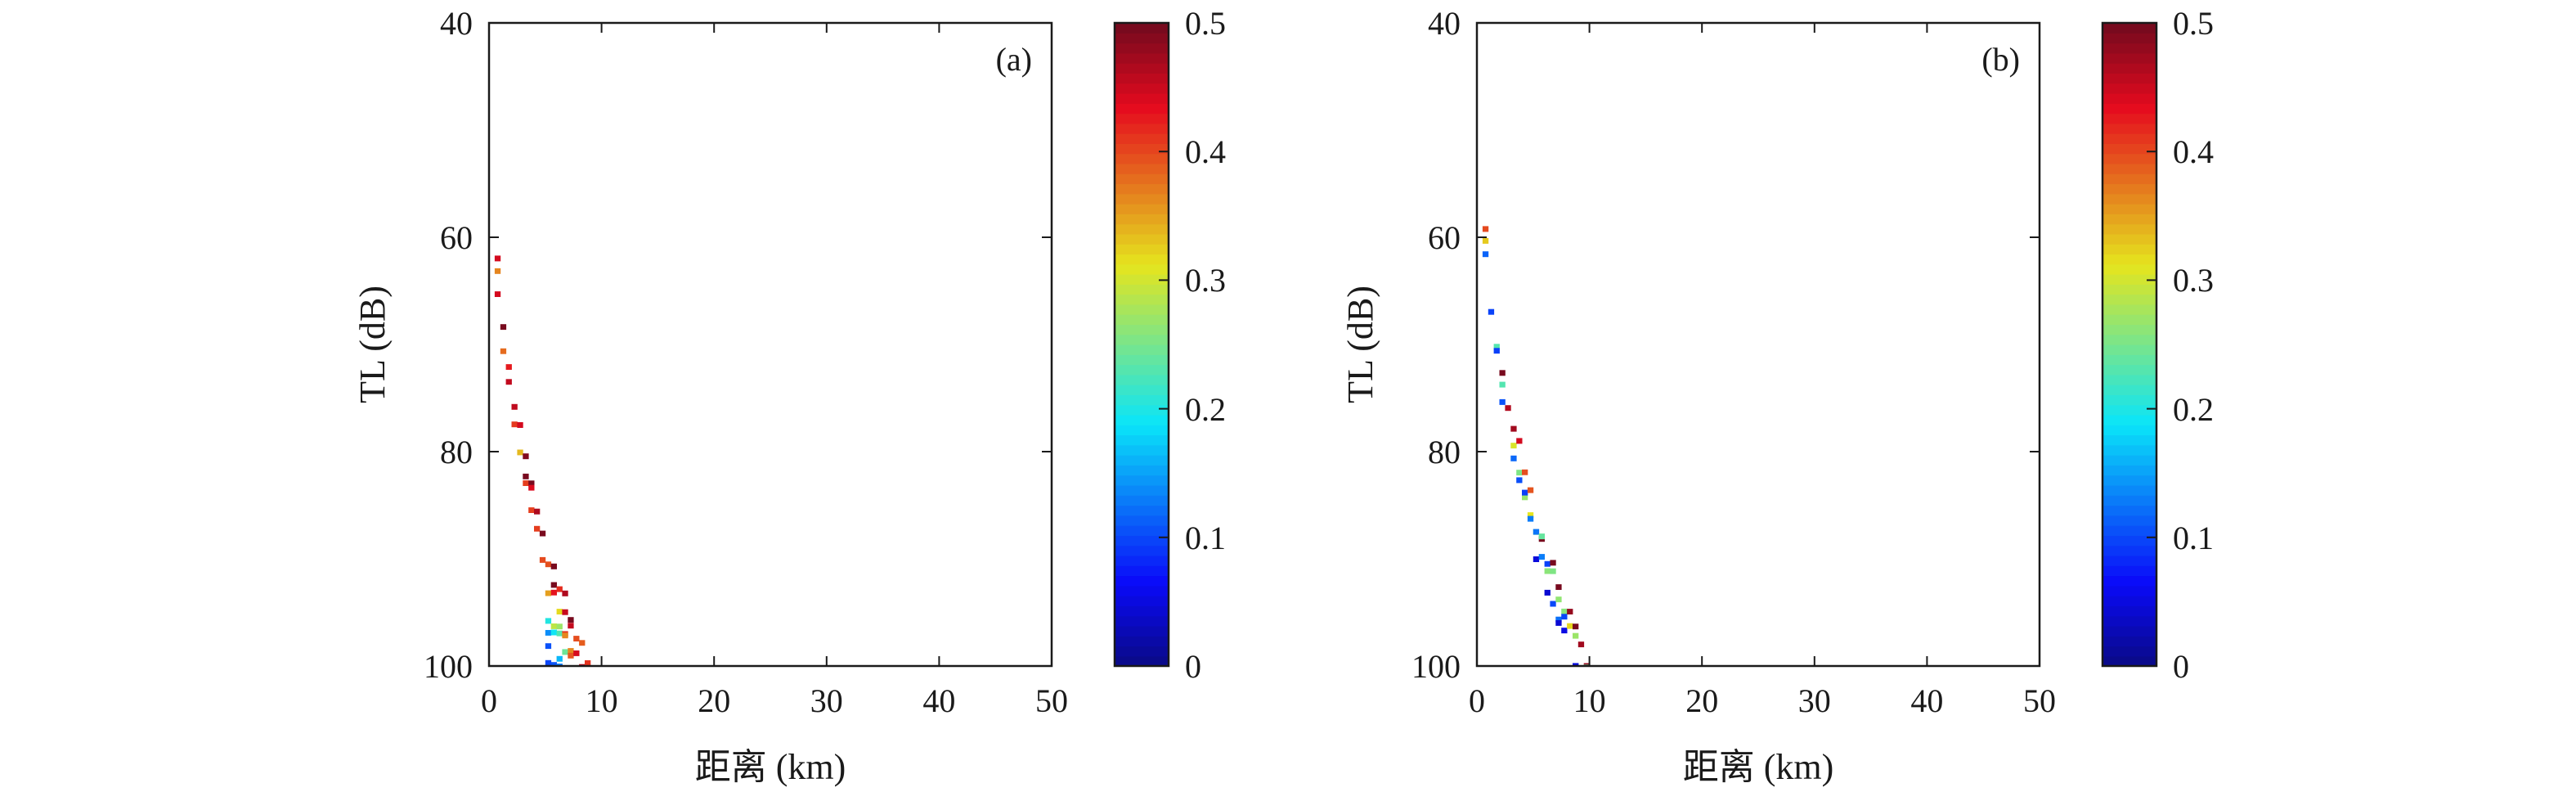  Describe the element at coordinates (1051, 701) in the screenshot. I see `x-tick-label: 50` at that location.